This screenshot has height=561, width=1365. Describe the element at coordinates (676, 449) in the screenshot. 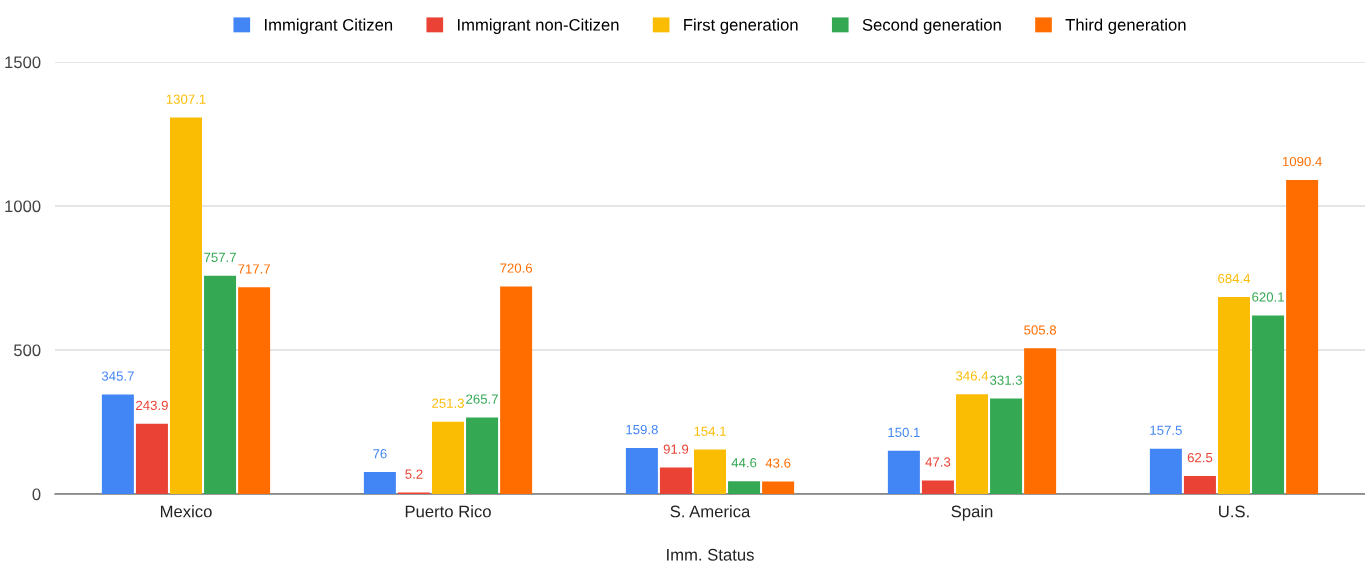

I see `data-label: 91.9` at that location.